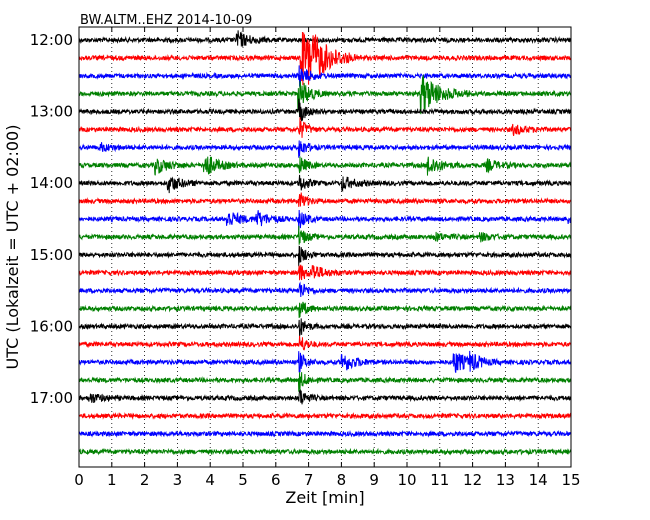 This screenshot has width=650, height=520. I want to click on x-tick-label: 6, so click(276, 480).